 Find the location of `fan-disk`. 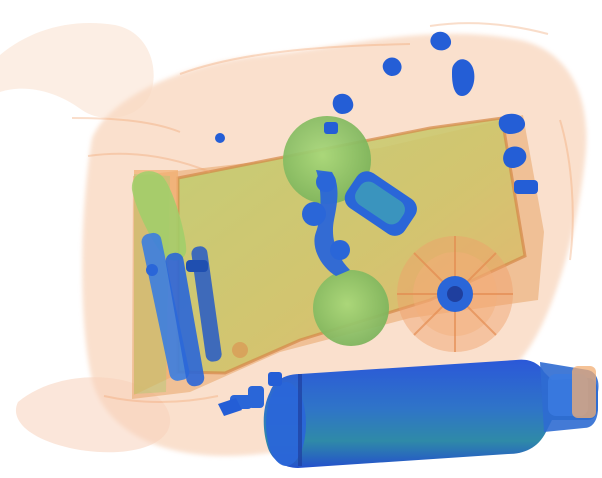

fan-disk is located at coordinates (455, 294).